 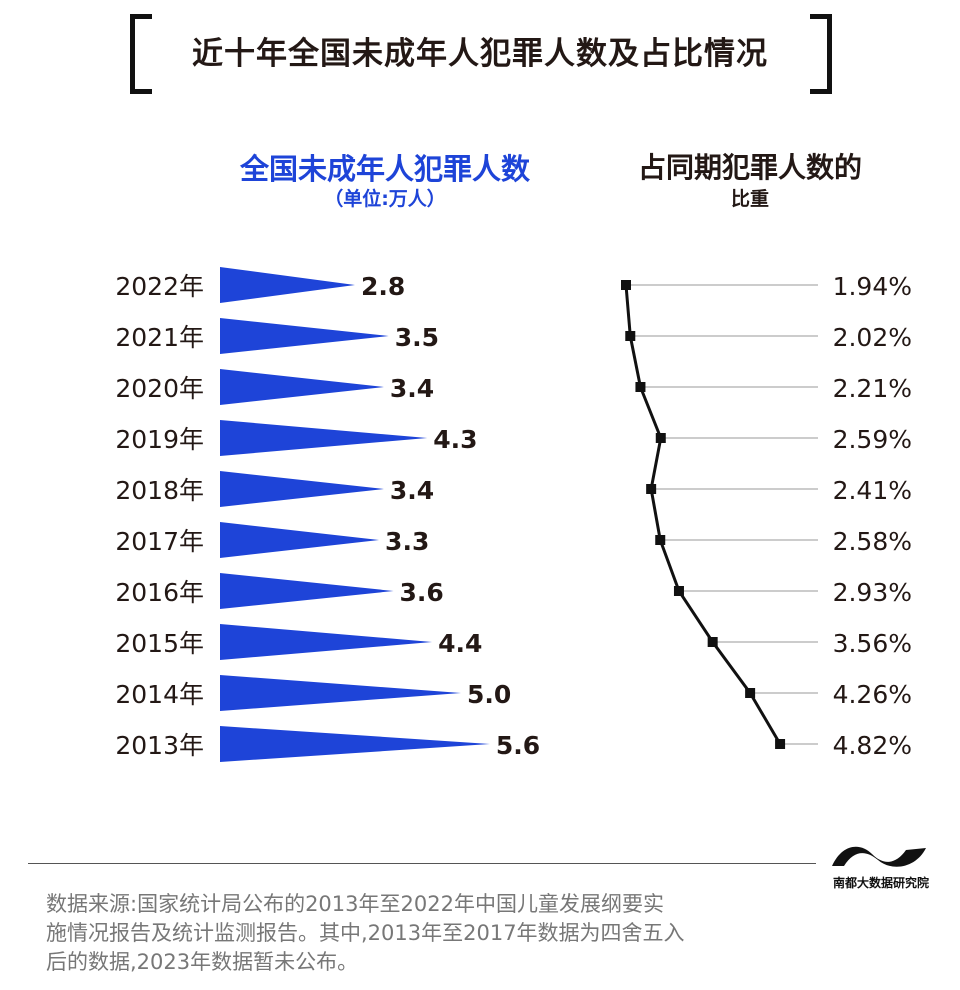 What do you see at coordinates (407, 541) in the screenshot?
I see `bar-value-label: 3.3` at bounding box center [407, 541].